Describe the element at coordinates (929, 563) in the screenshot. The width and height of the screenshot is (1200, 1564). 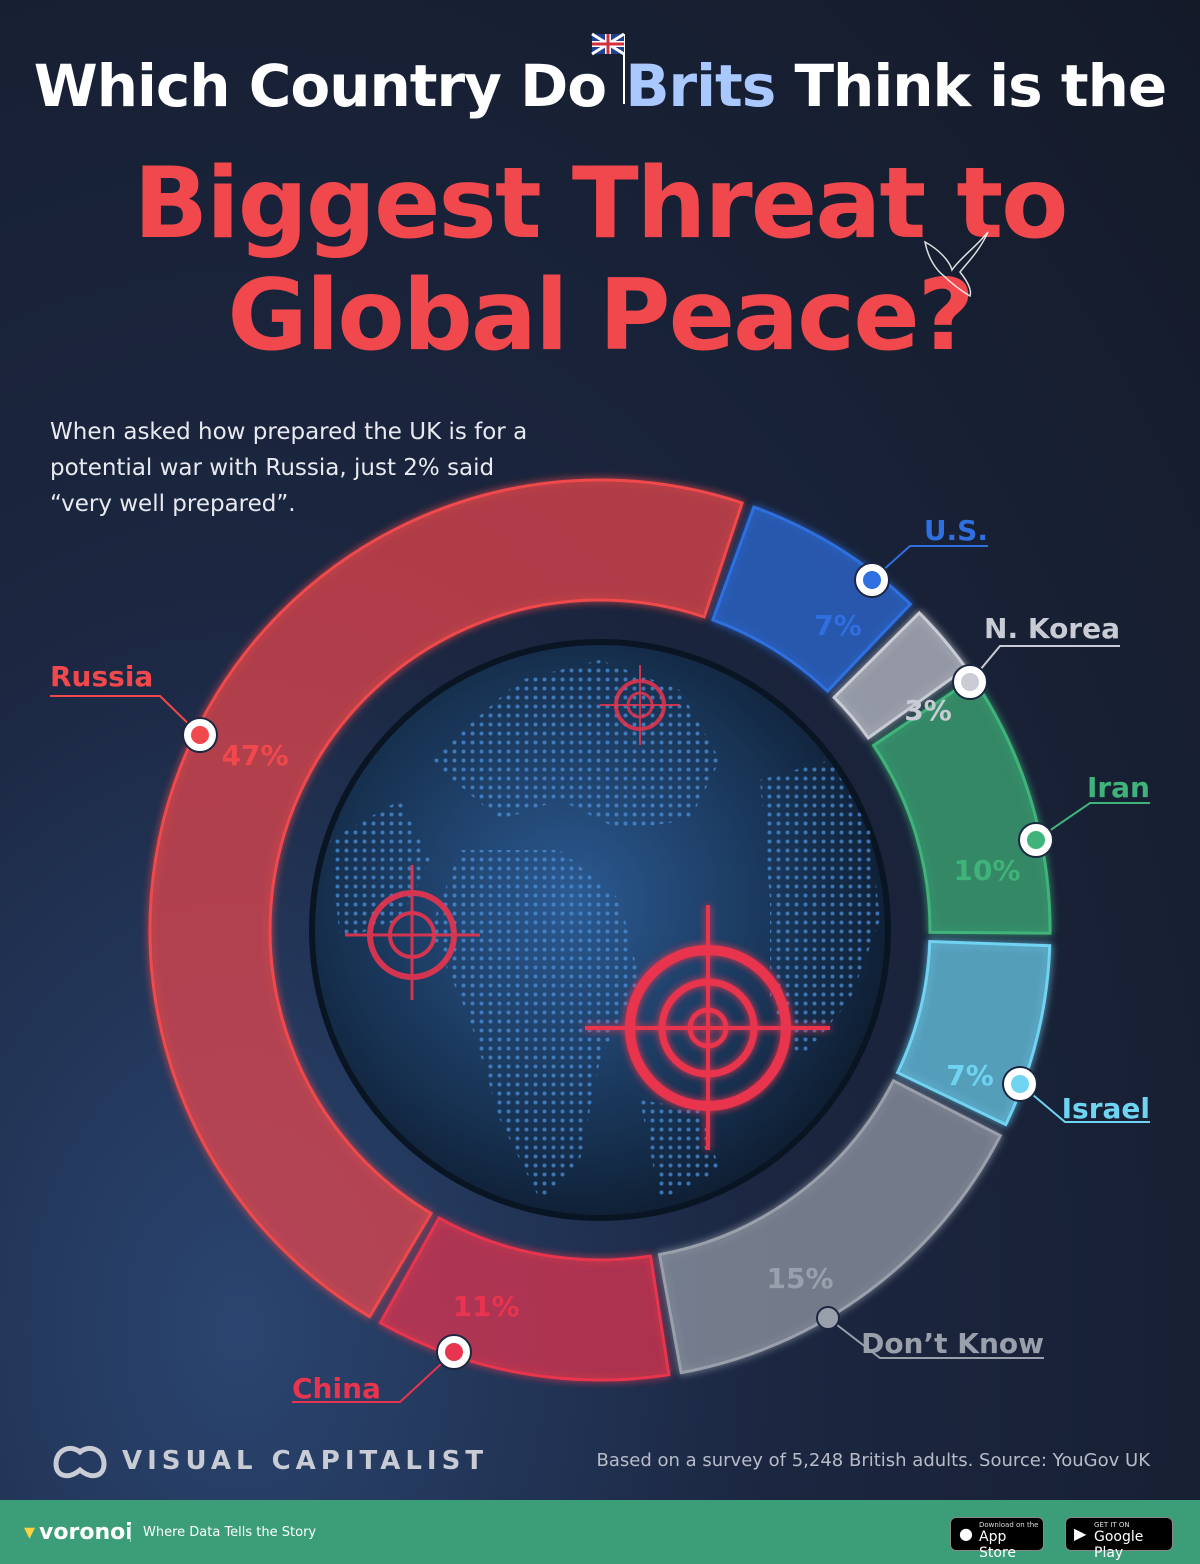
I see `leader-line-u-s` at that location.